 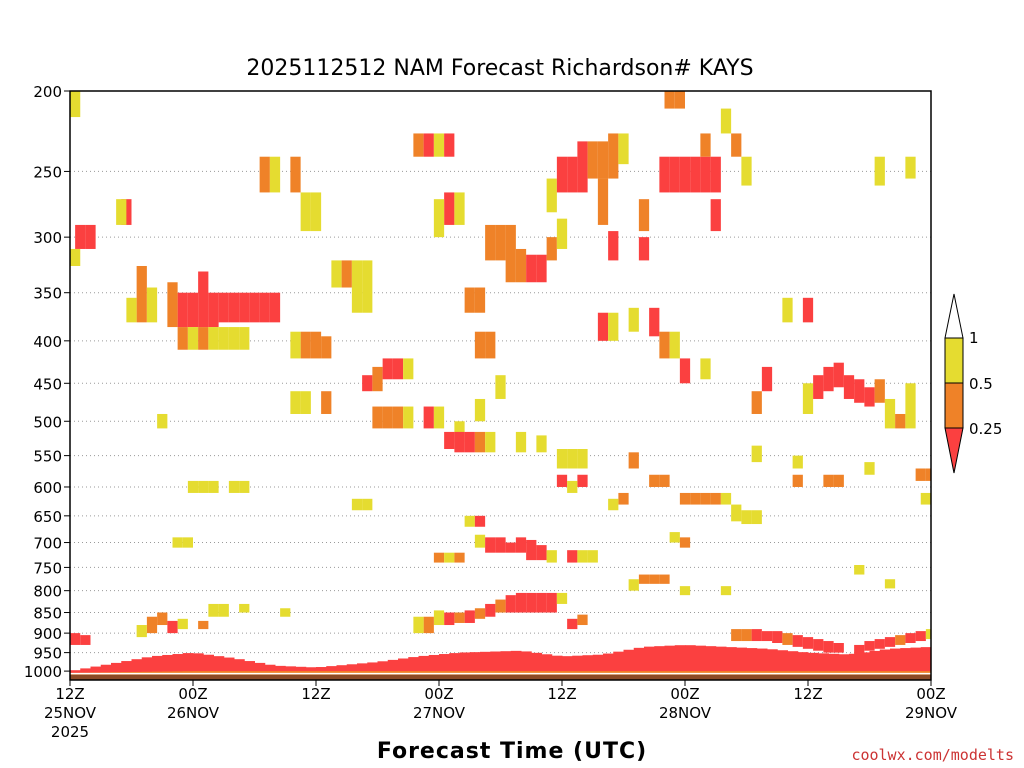 I want to click on ytick-label-550: 550, so click(x=47, y=457).